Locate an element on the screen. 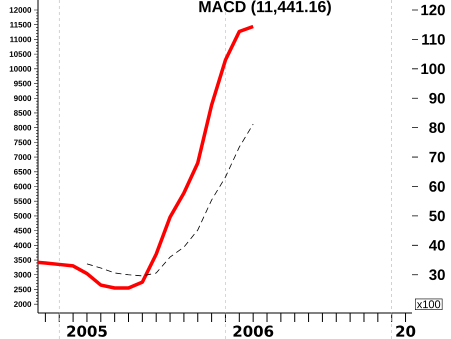 The width and height of the screenshot is (451, 339). y2-tick-label: 40 is located at coordinates (437, 245).